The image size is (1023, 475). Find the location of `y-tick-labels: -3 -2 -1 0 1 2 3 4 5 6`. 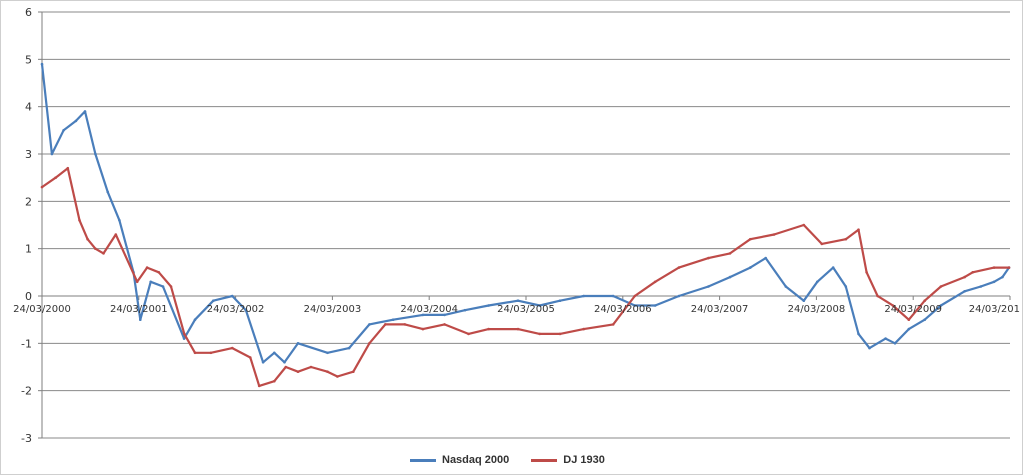

y-tick-labels: -3 -2 -1 0 1 2 3 4 5 6 is located at coordinates (26, 225).